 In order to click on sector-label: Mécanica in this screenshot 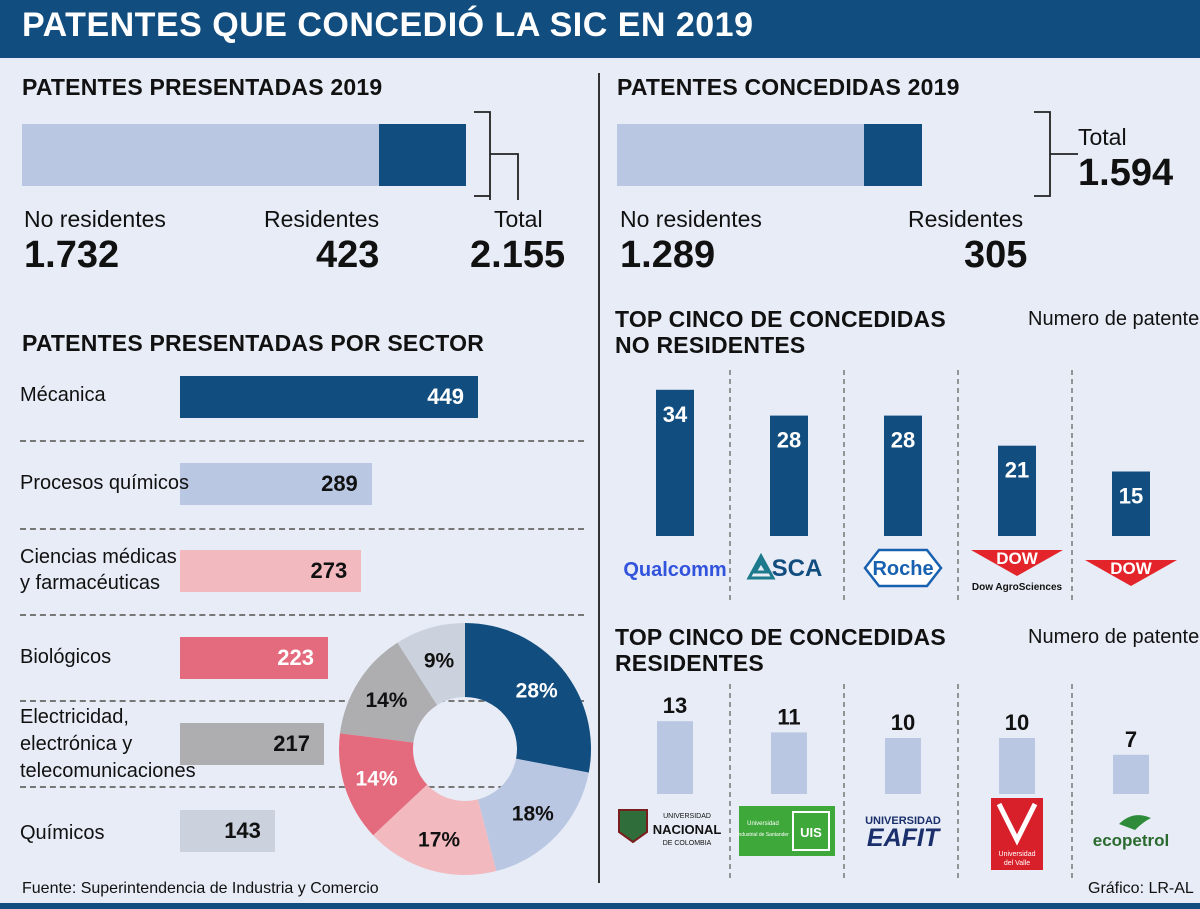, I will do `click(63, 395)`.